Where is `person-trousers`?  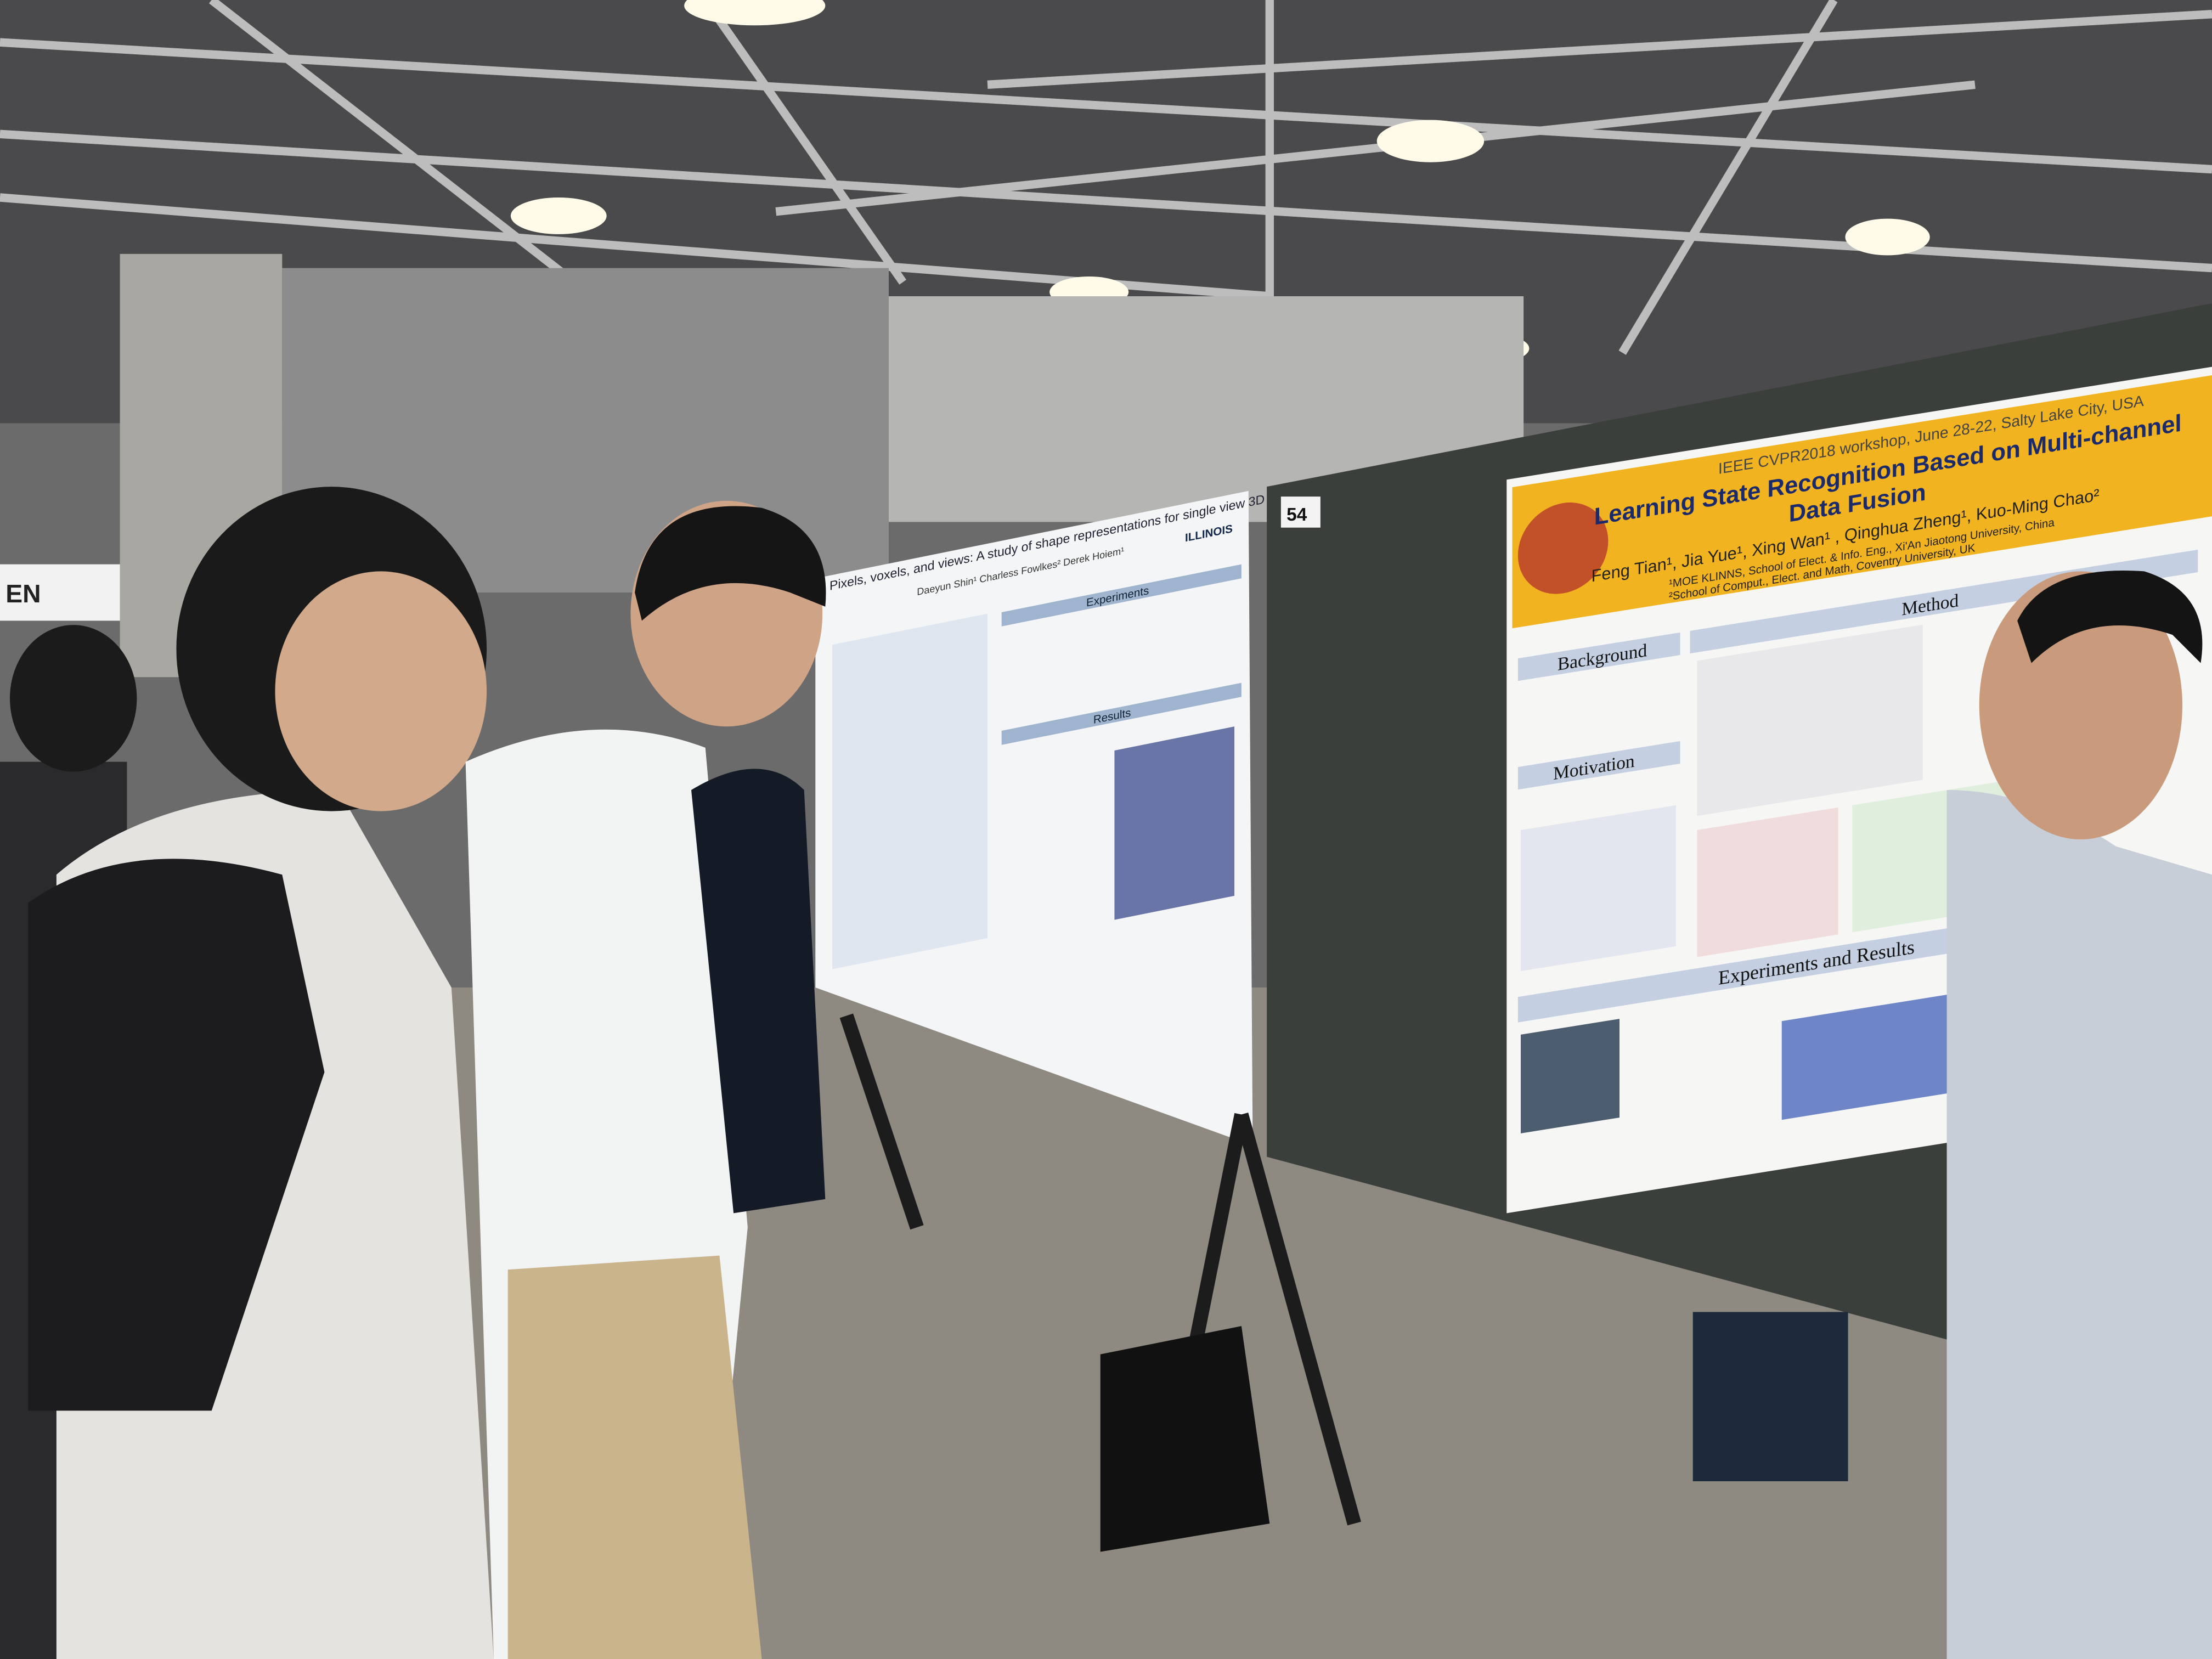 person-trousers is located at coordinates (634, 1457).